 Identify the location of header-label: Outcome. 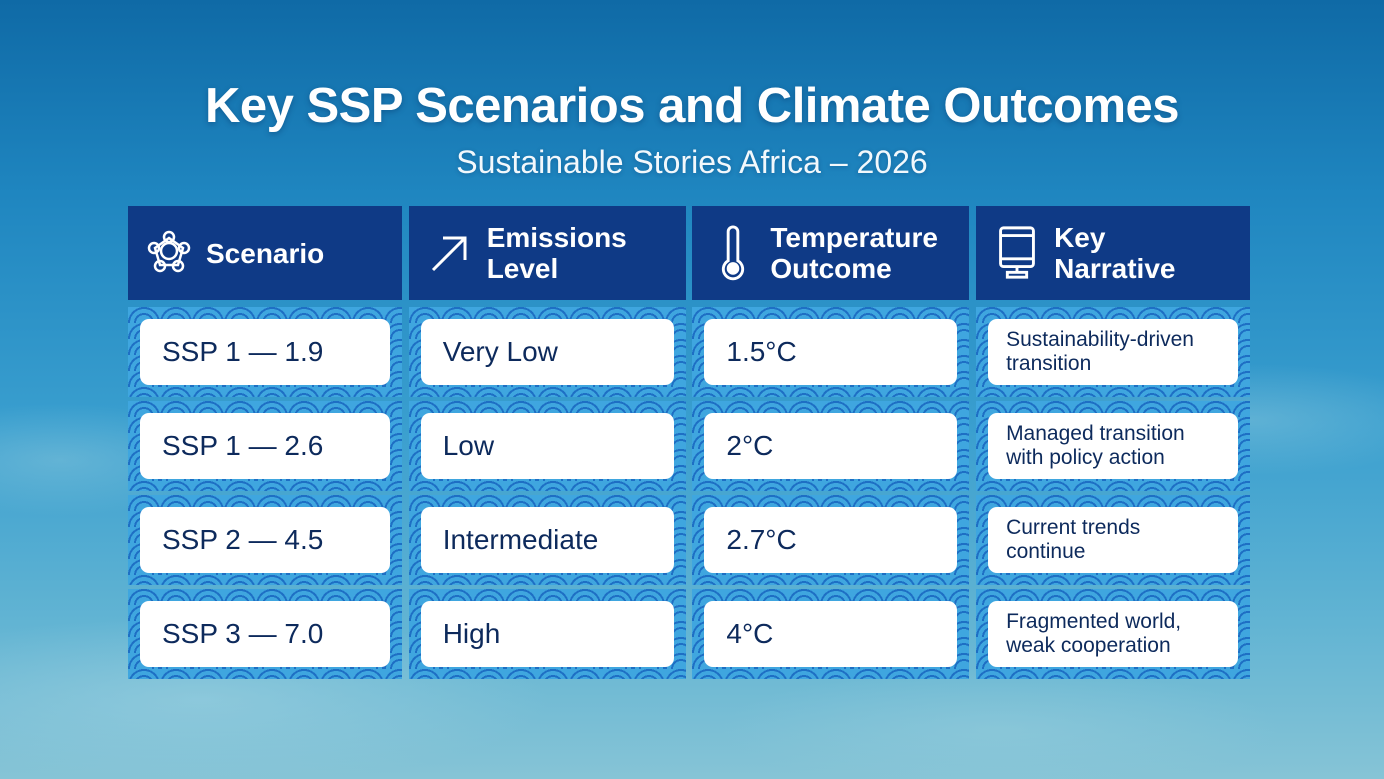
(831, 268).